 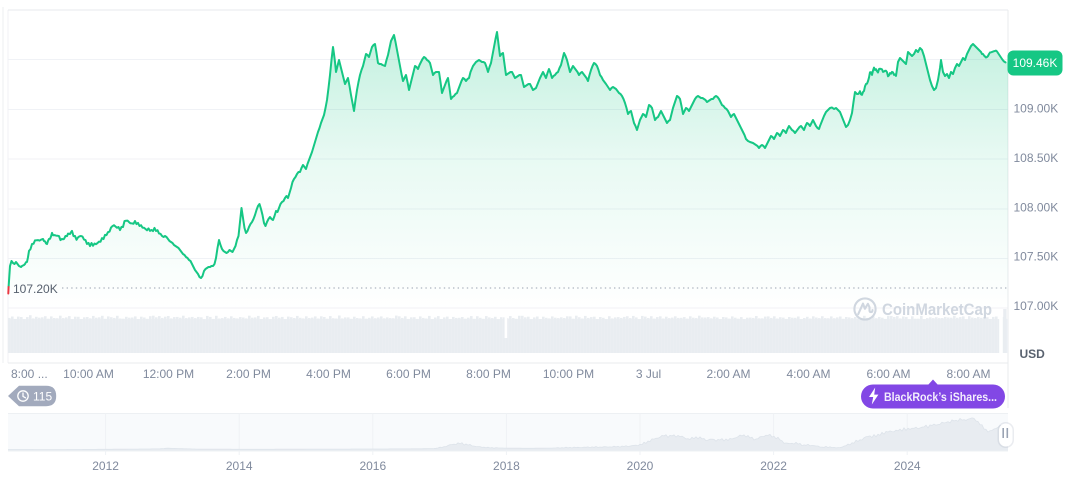 I want to click on svg-text: 6:00 PM, so click(x=408, y=374).